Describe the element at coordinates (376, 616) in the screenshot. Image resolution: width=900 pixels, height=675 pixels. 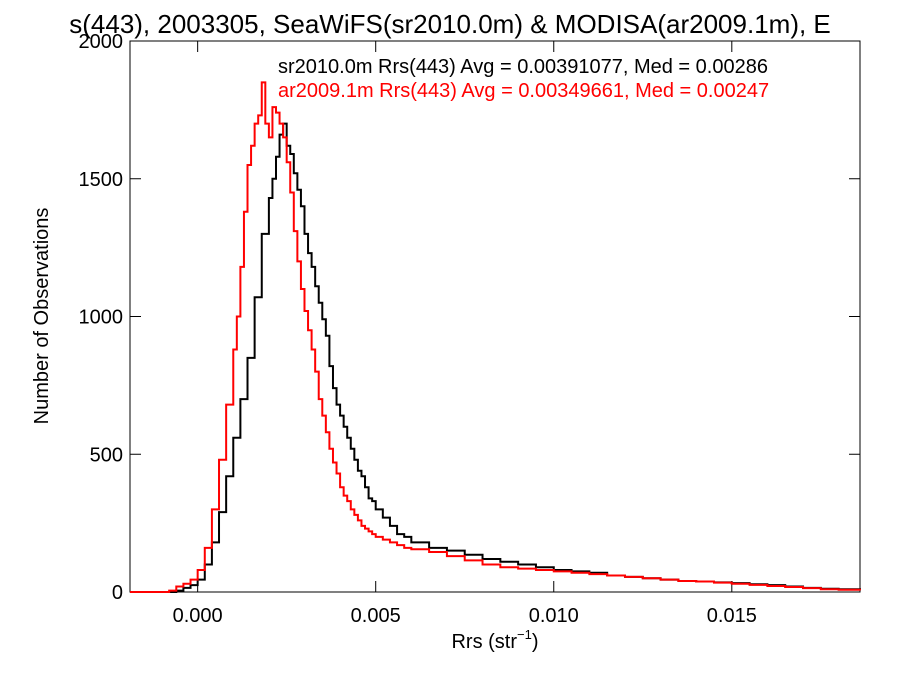
I see `x-tick-label: 0.005` at that location.